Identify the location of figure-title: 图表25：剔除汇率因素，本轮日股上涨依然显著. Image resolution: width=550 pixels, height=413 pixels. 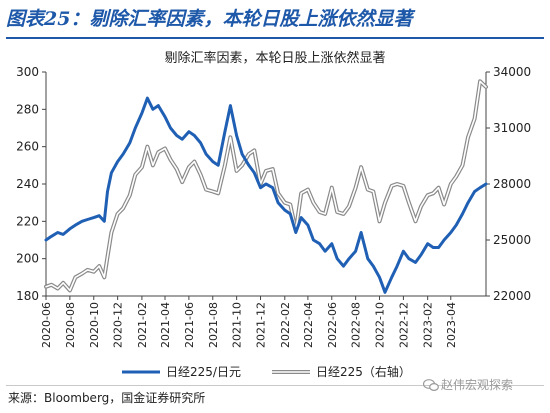
(209, 19).